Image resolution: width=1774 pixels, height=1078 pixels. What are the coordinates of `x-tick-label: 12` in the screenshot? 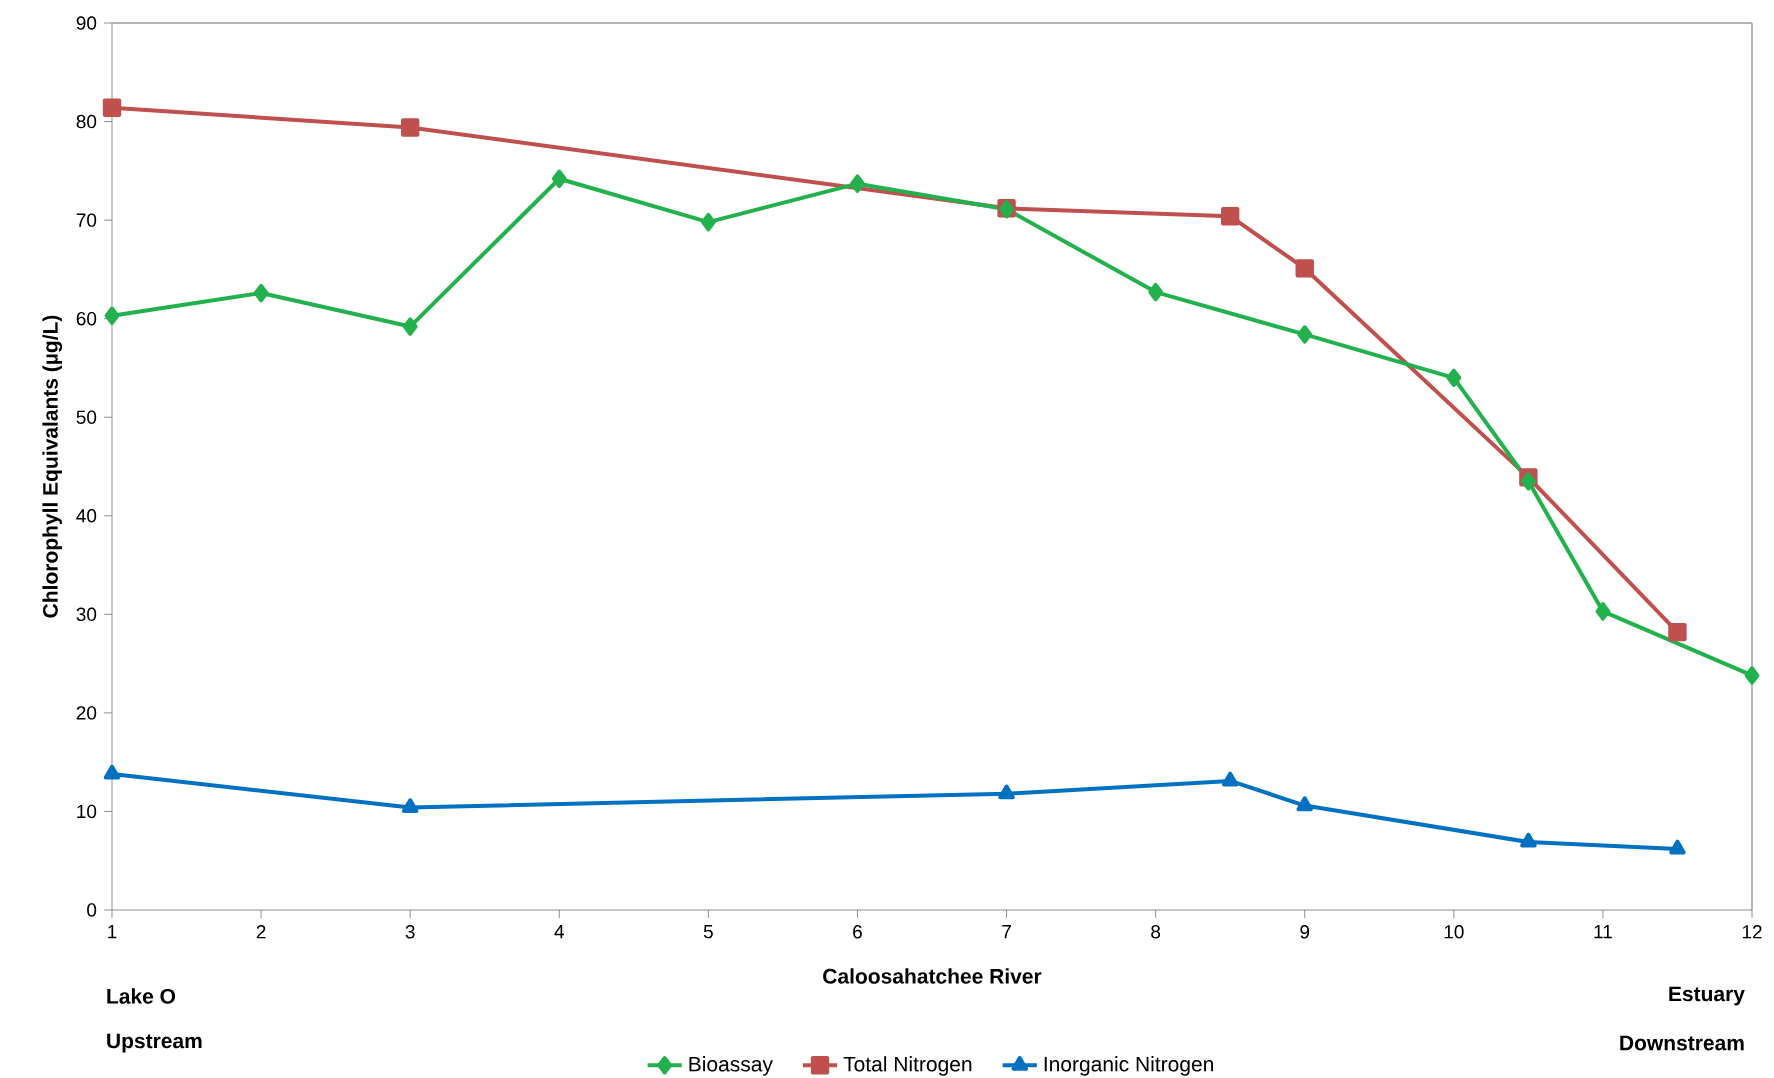 It's located at (1752, 932).